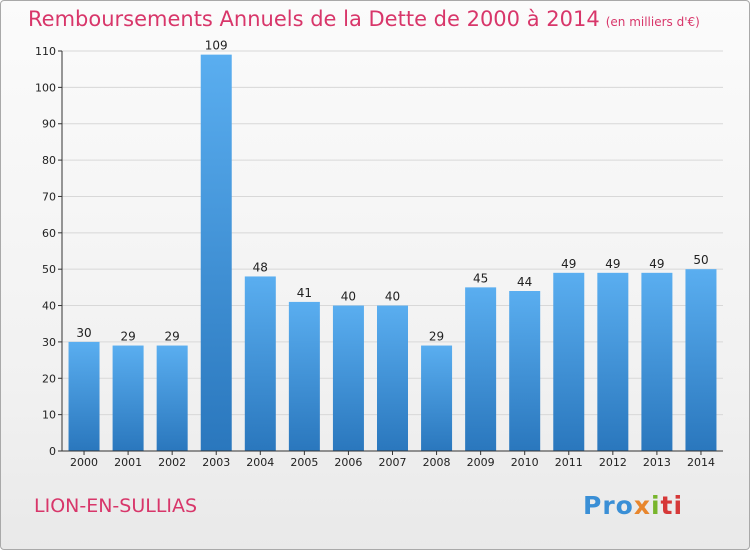  I want to click on y-tick-label: 100, so click(45, 87).